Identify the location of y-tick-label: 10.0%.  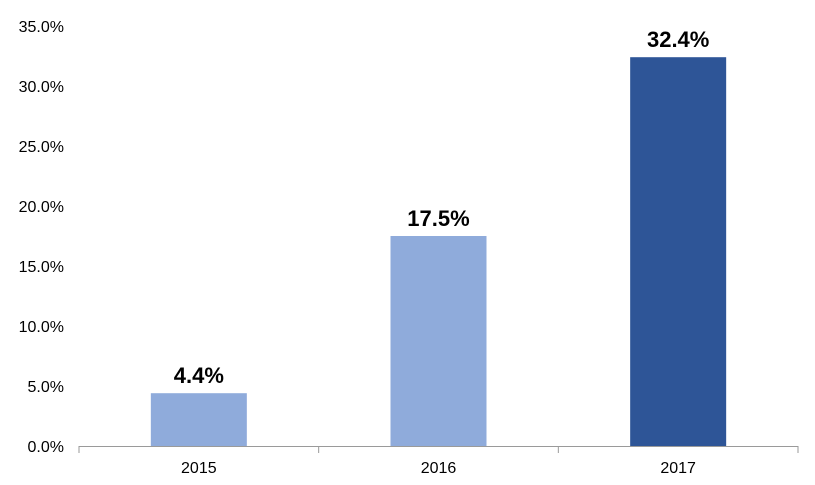
(41, 327).